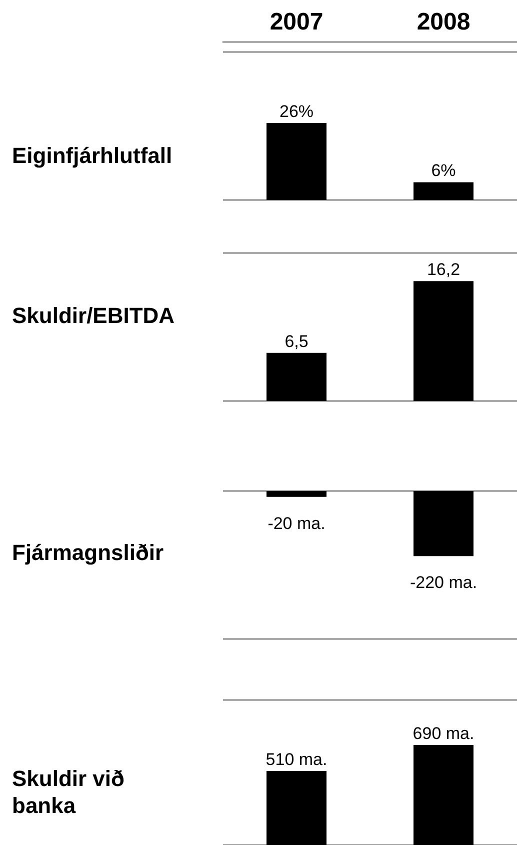 The width and height of the screenshot is (517, 845). Describe the element at coordinates (443, 733) in the screenshot. I see `data-label: 690 ma.` at that location.